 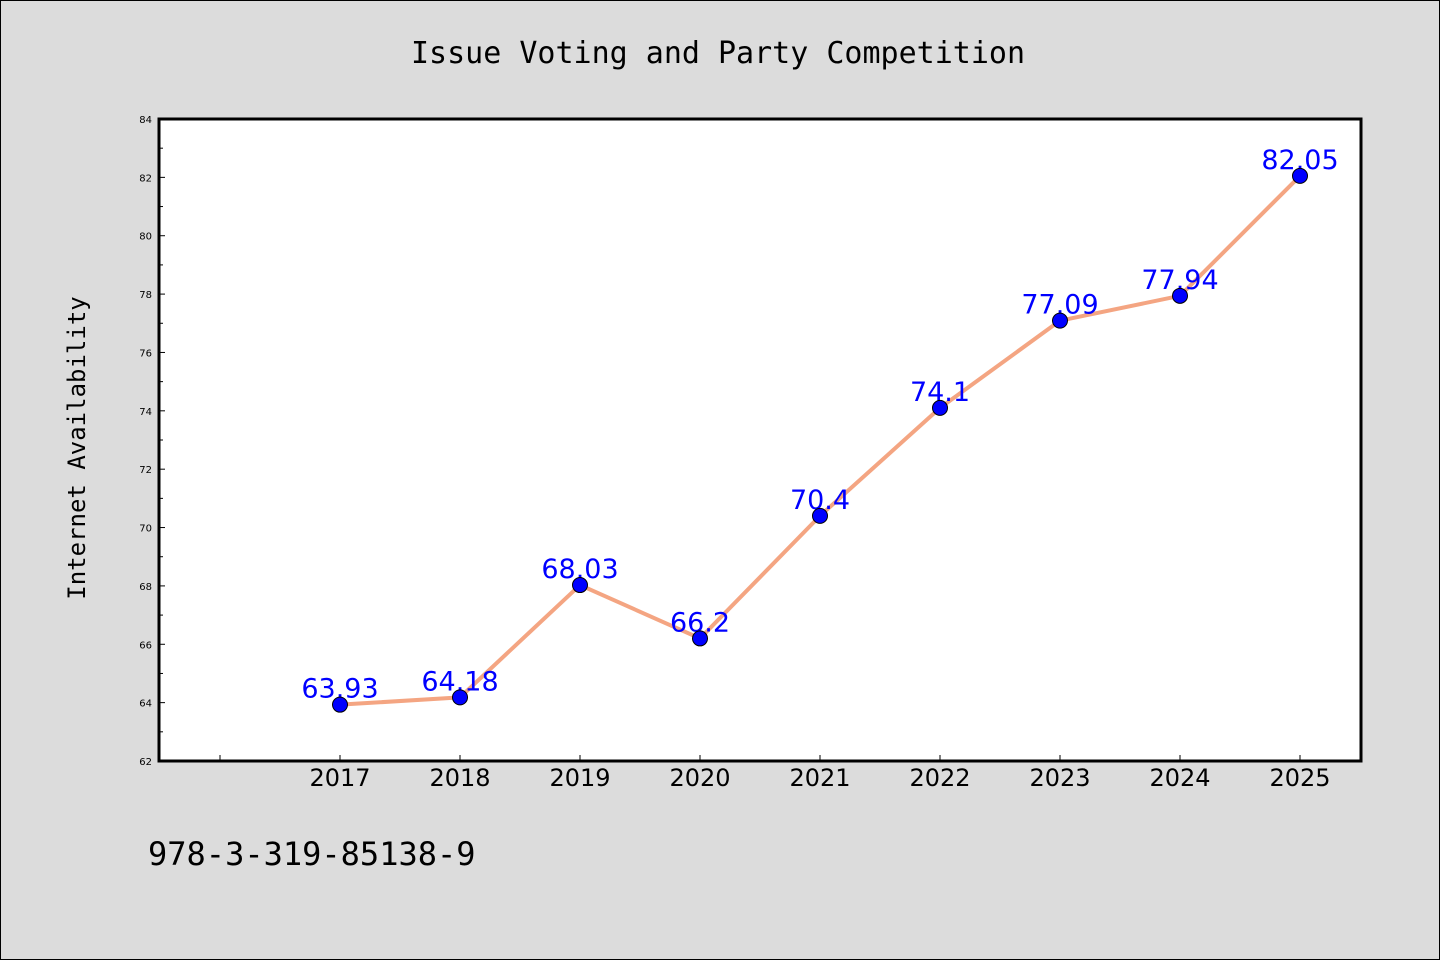 I want to click on y-tick-label: 82, so click(x=145, y=178).